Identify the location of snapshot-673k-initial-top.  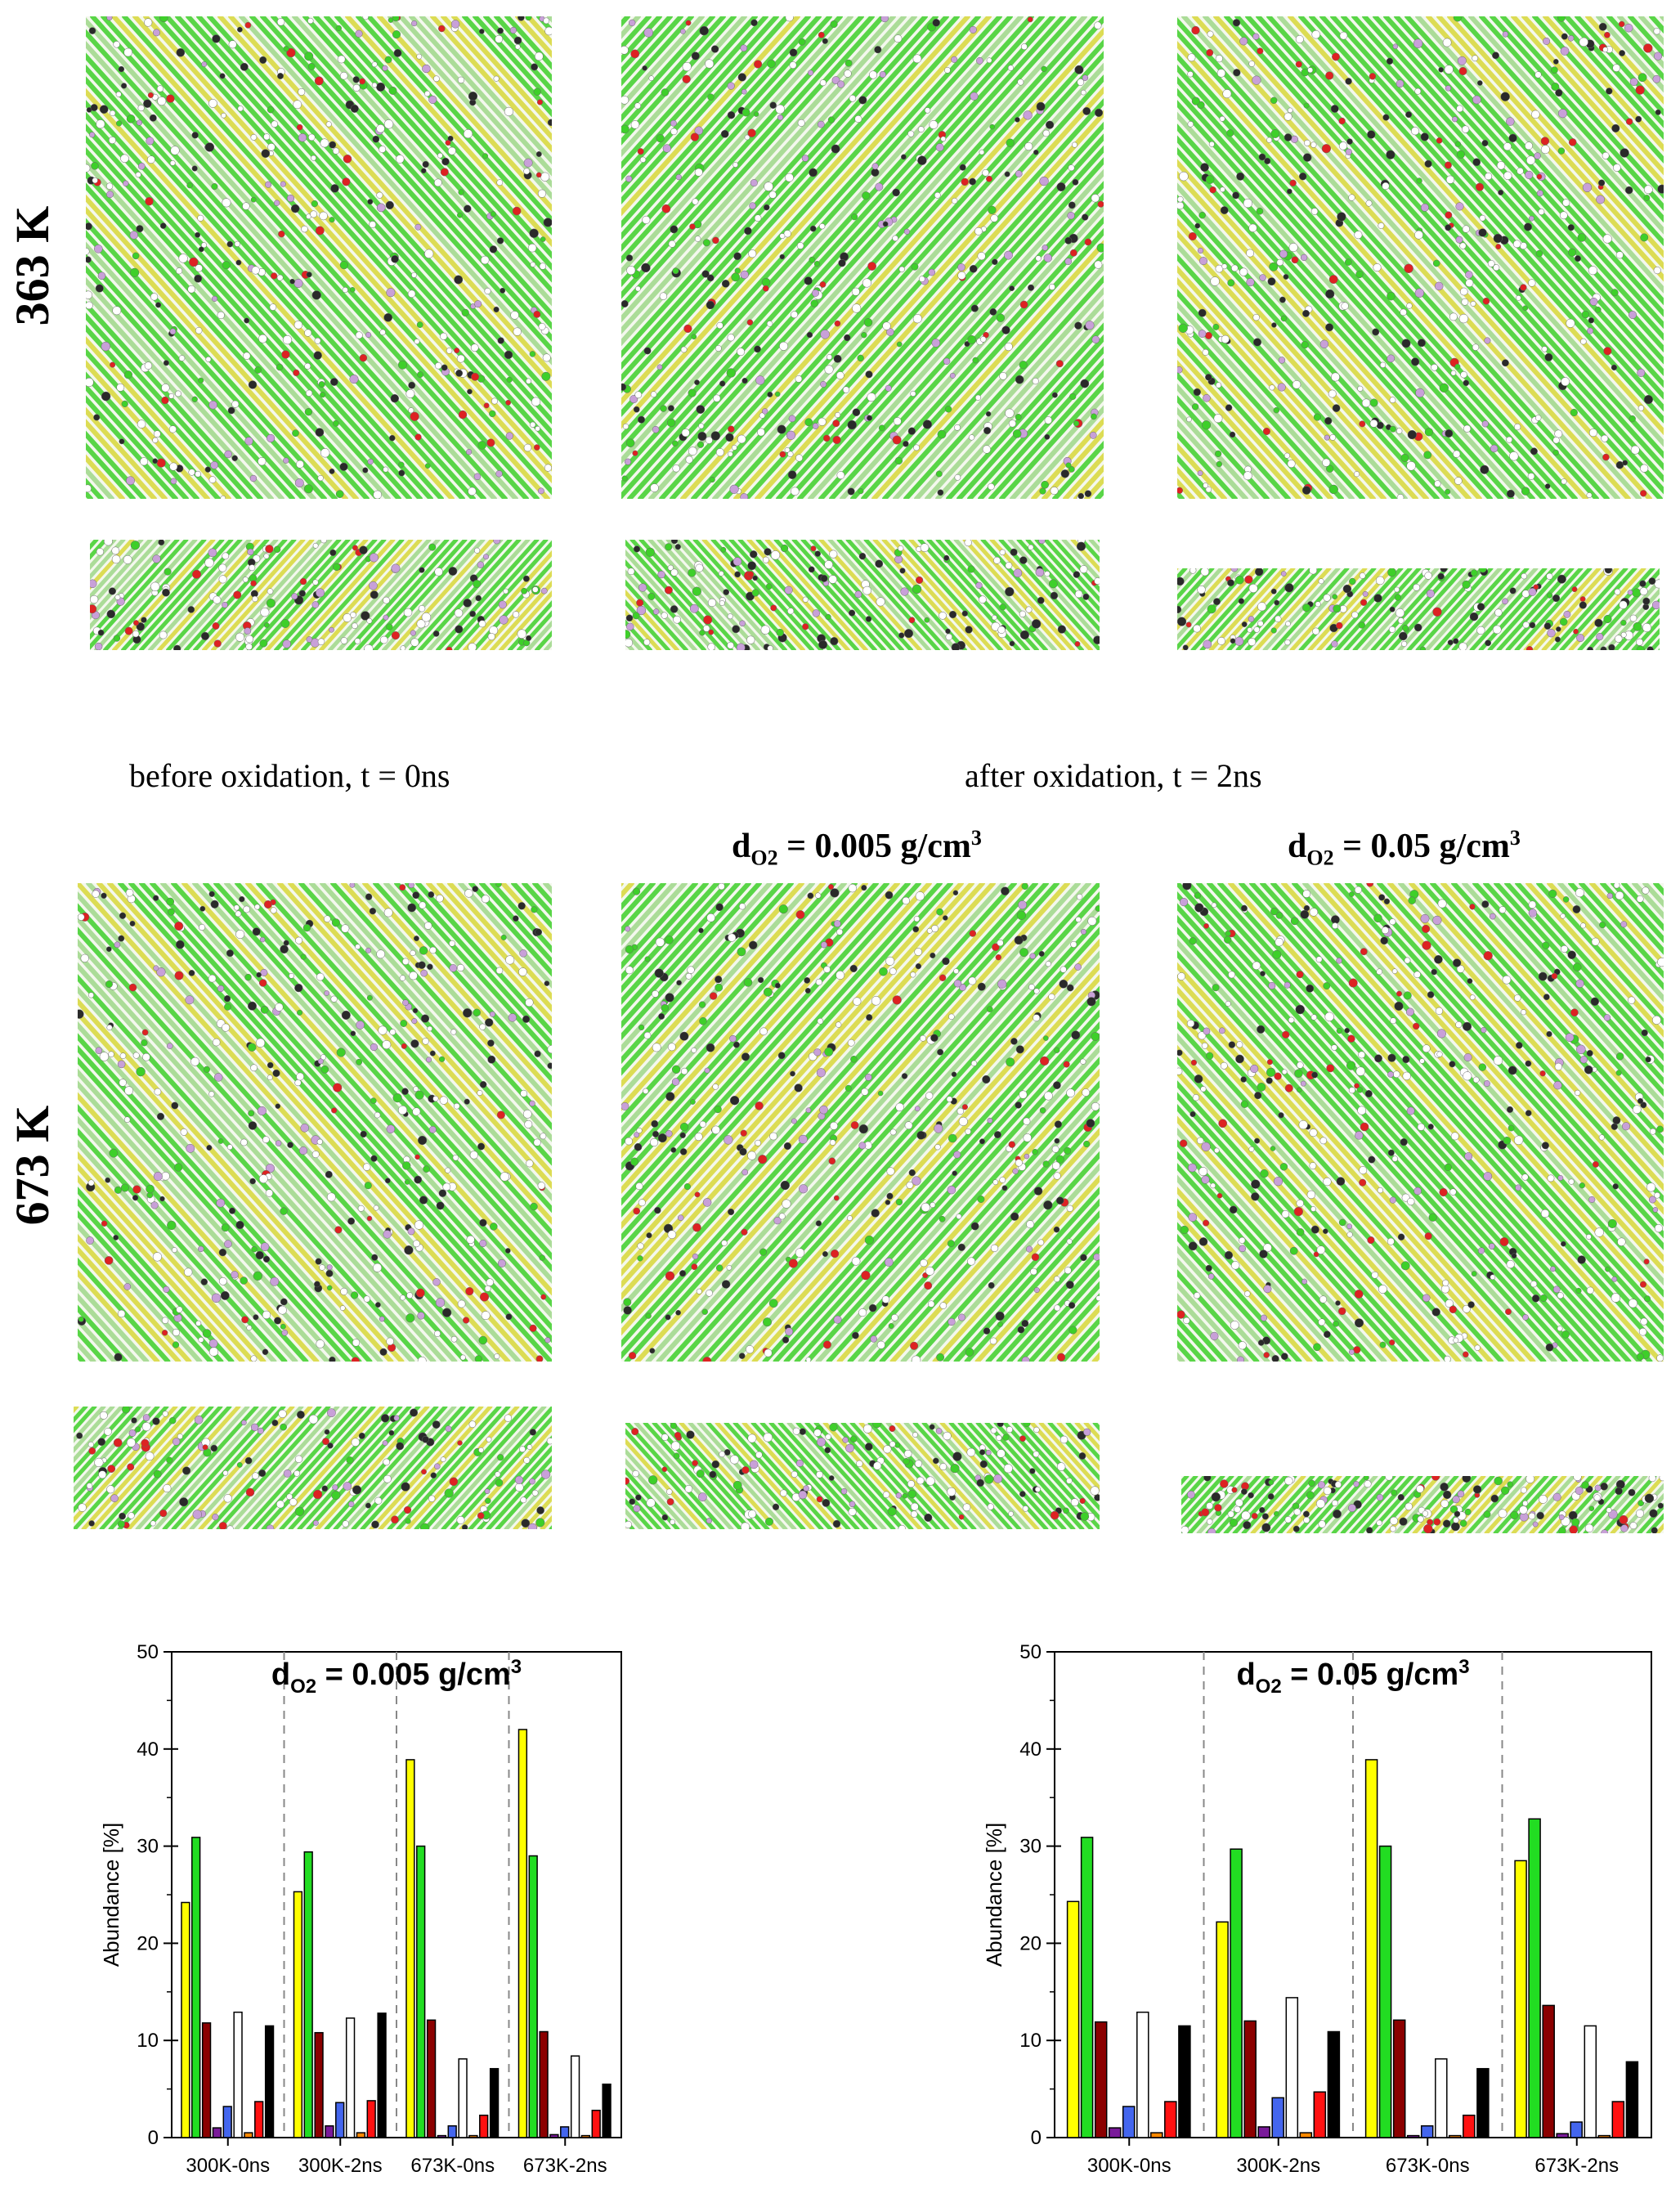
(315, 1122).